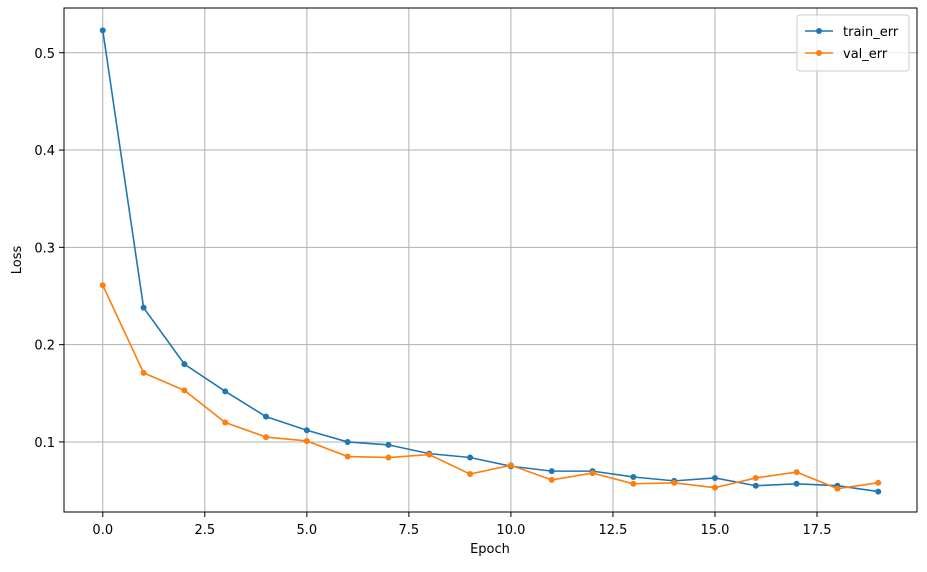  What do you see at coordinates (490, 549) in the screenshot?
I see `x-axis-label: Epoch` at bounding box center [490, 549].